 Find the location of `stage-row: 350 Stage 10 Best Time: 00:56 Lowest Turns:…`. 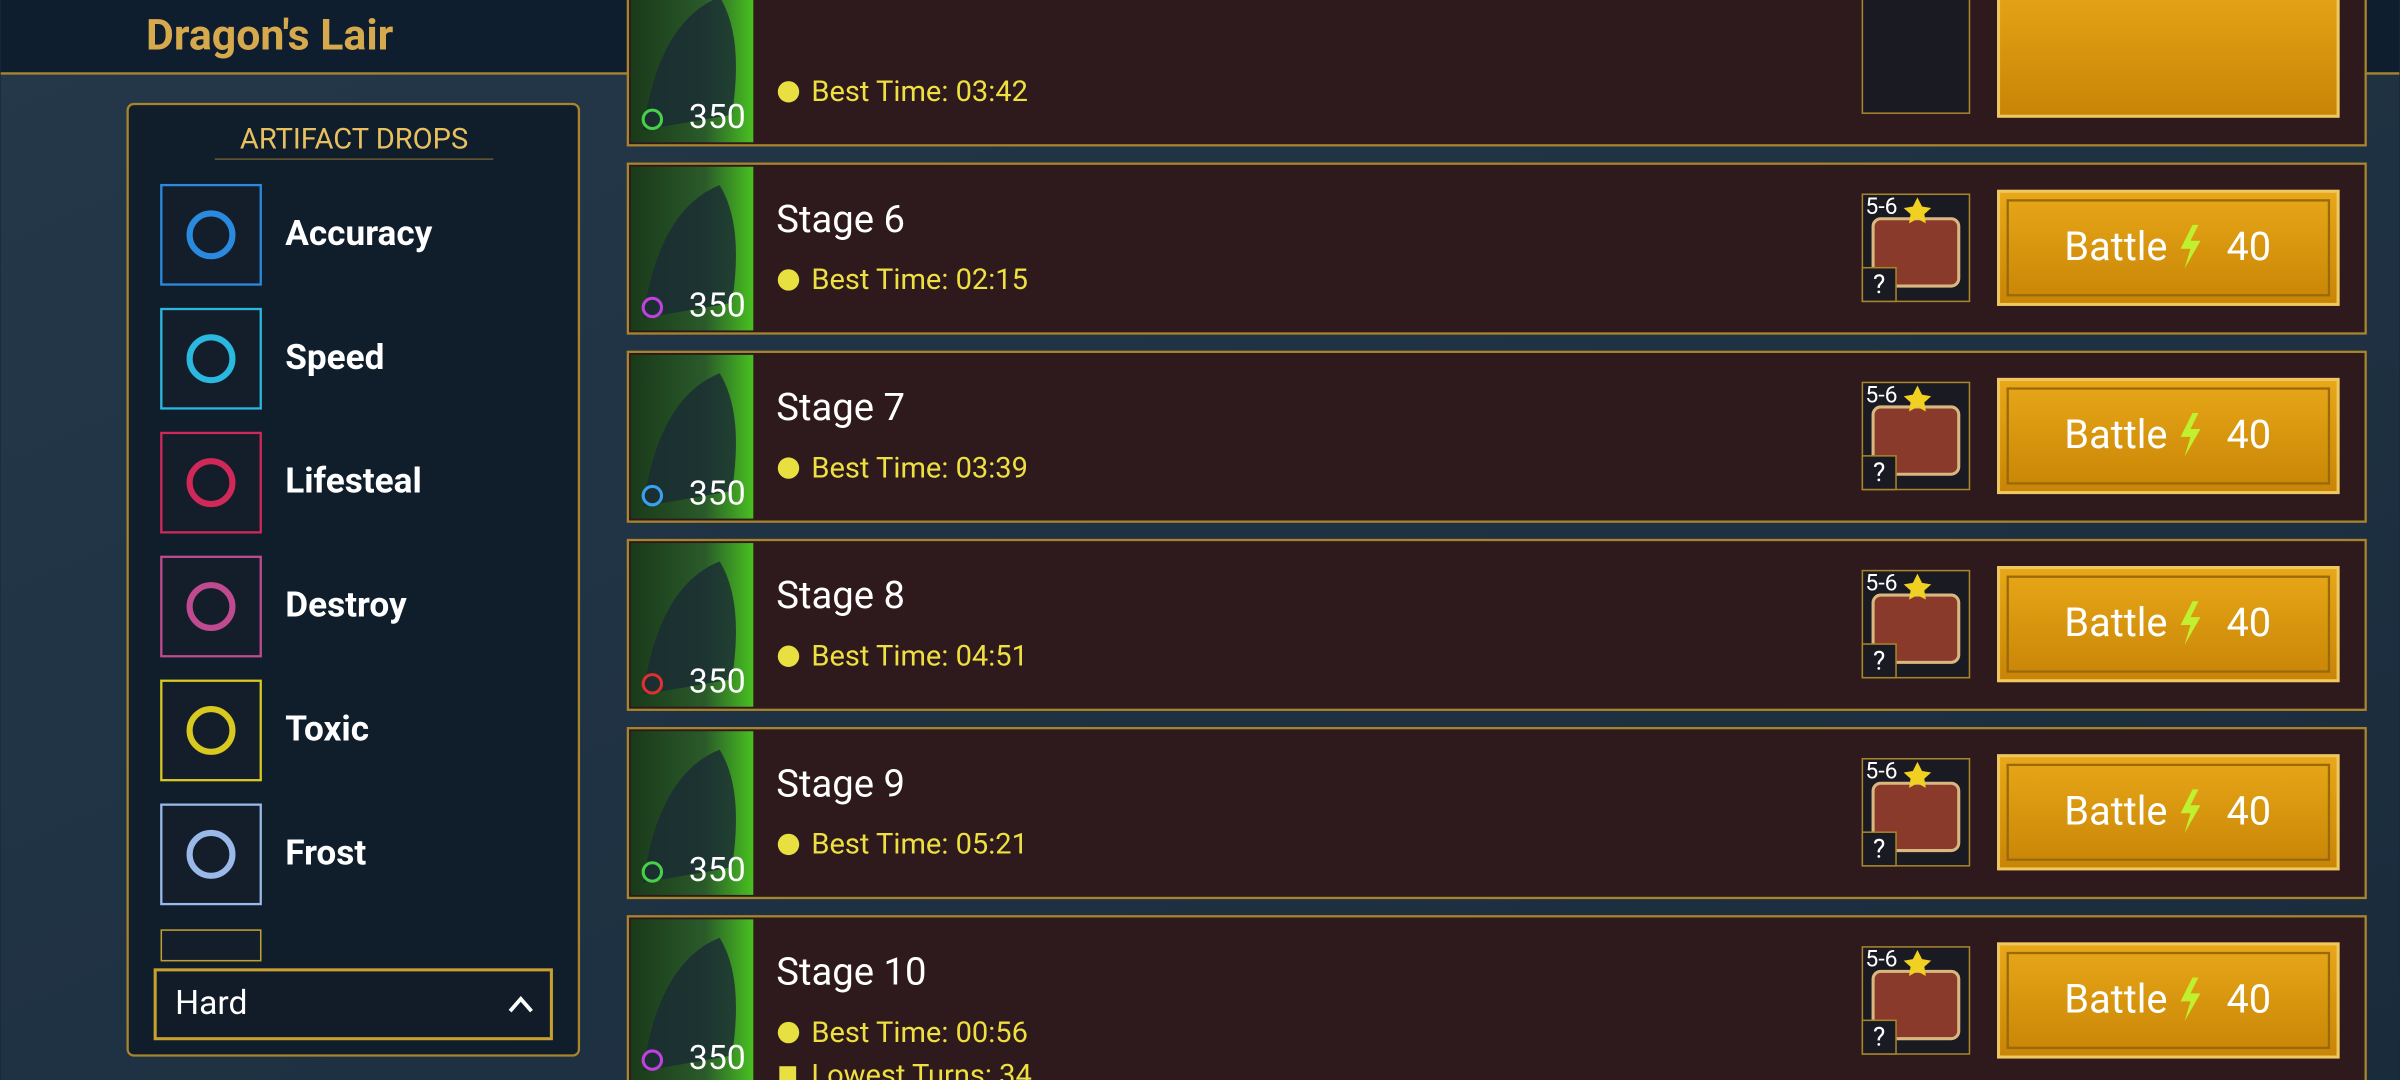

stage-row: 350 Stage 10 Best Time: 00:56 Lowest Turns:… is located at coordinates (1496, 997).